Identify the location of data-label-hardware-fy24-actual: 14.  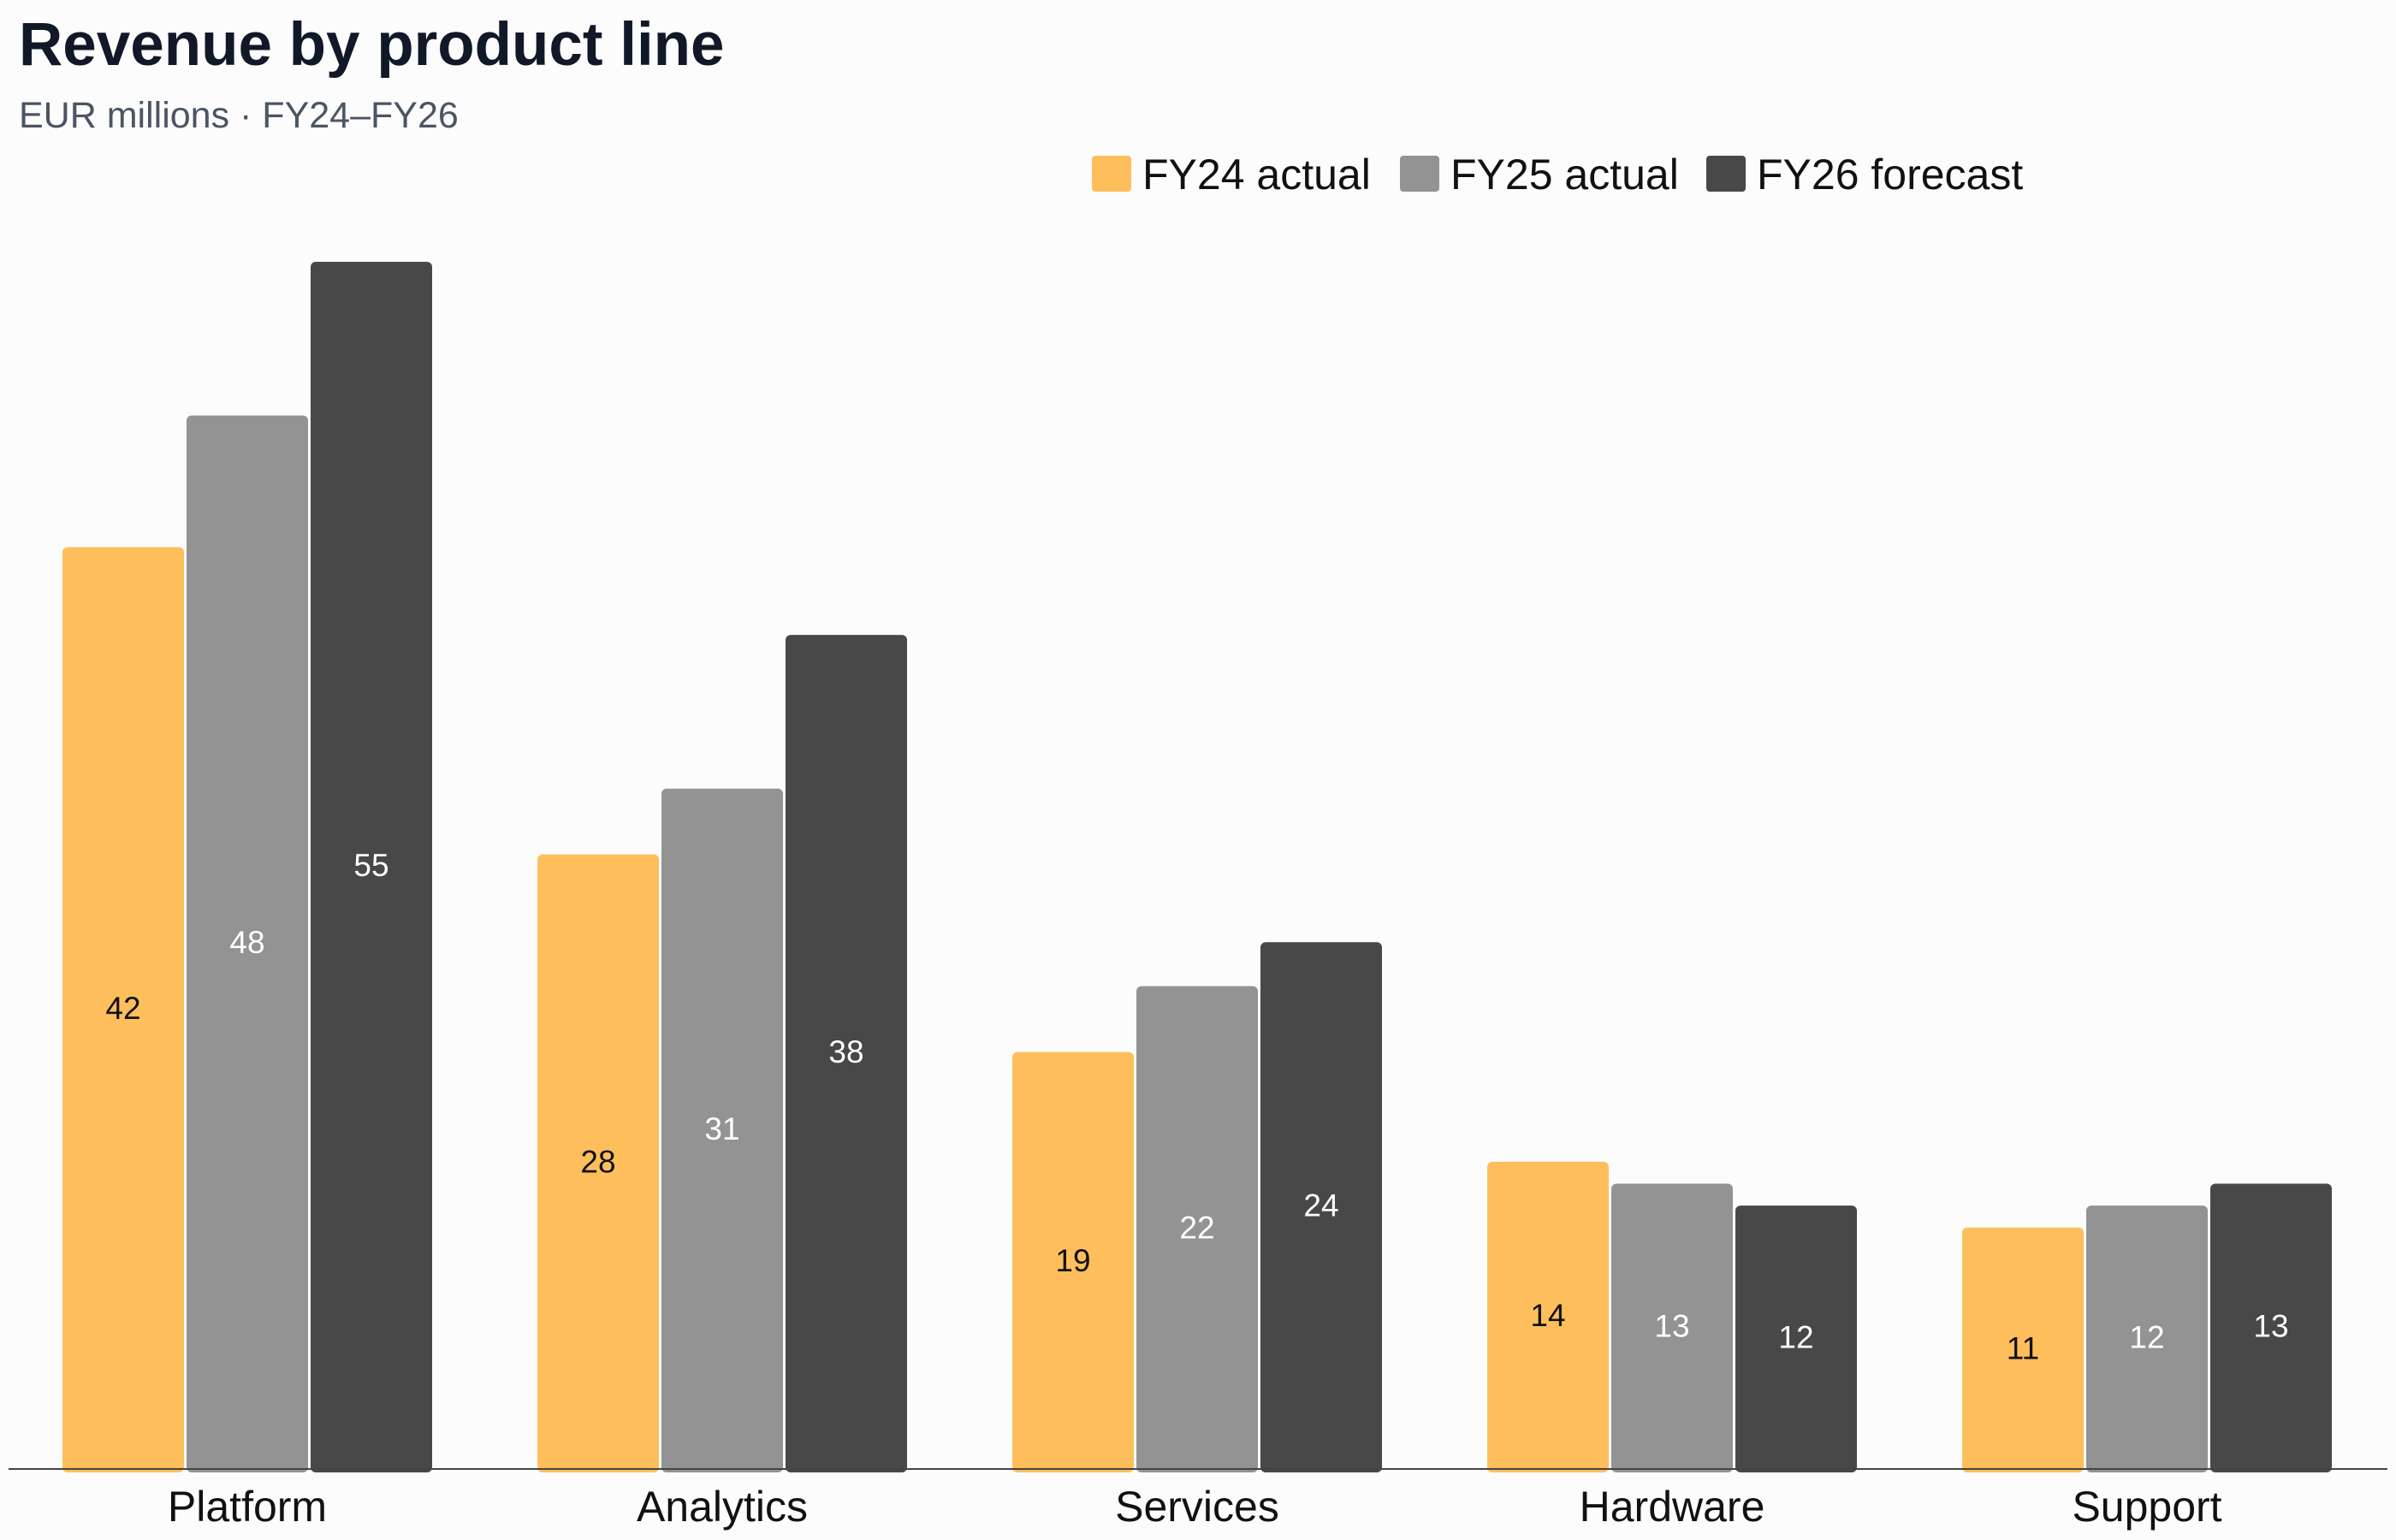
(1547, 1315).